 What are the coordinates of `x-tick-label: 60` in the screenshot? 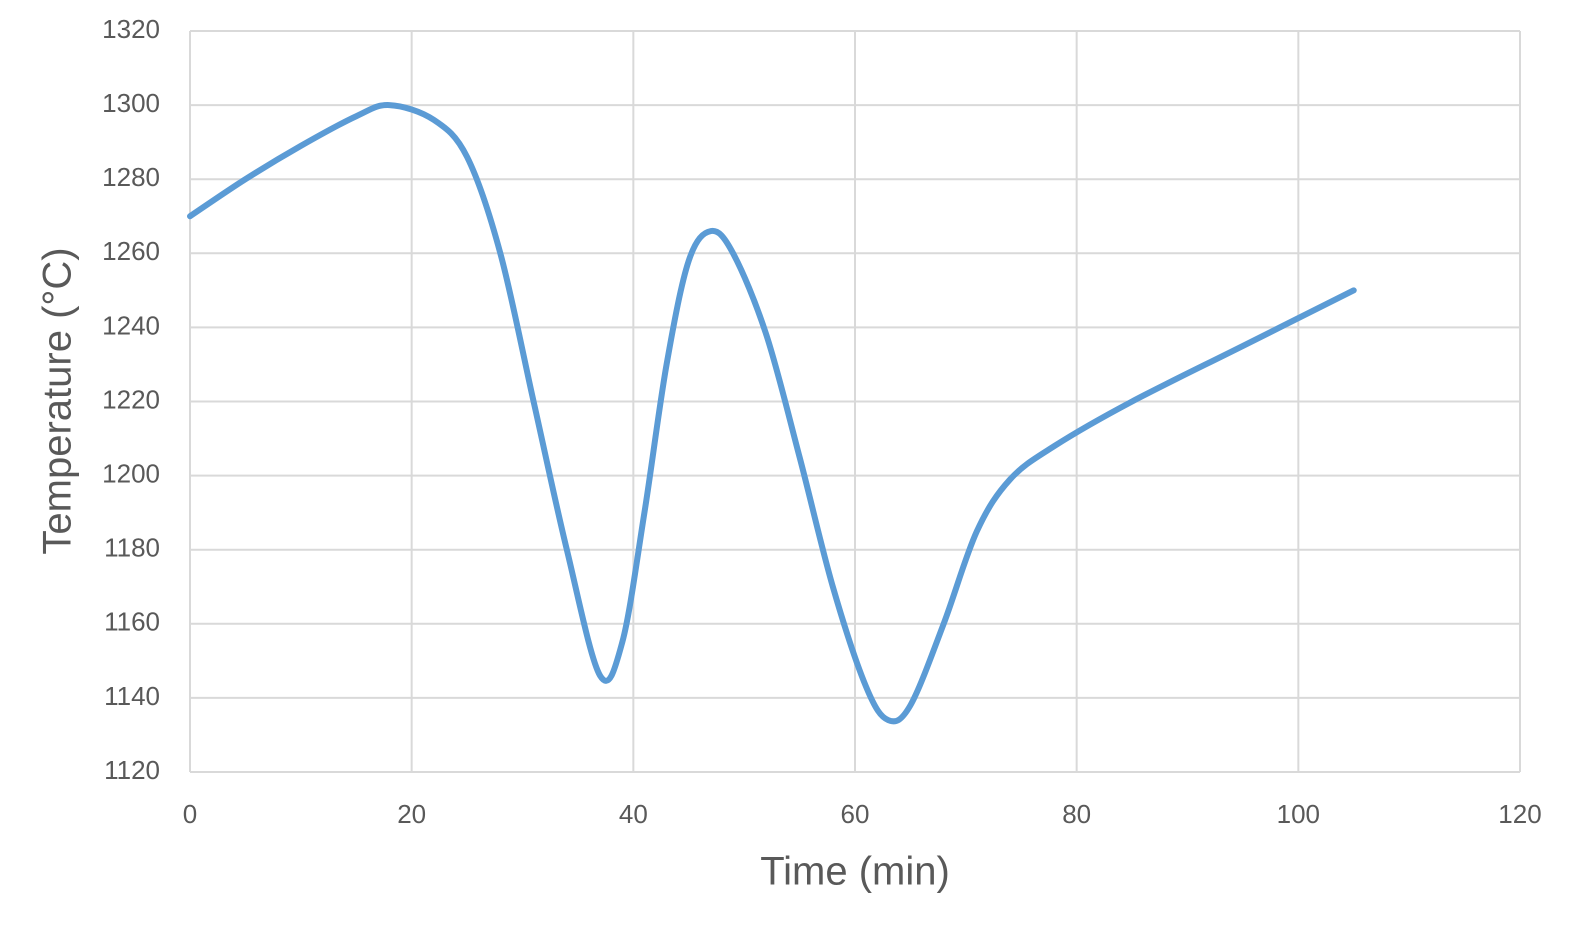 It's located at (855, 814).